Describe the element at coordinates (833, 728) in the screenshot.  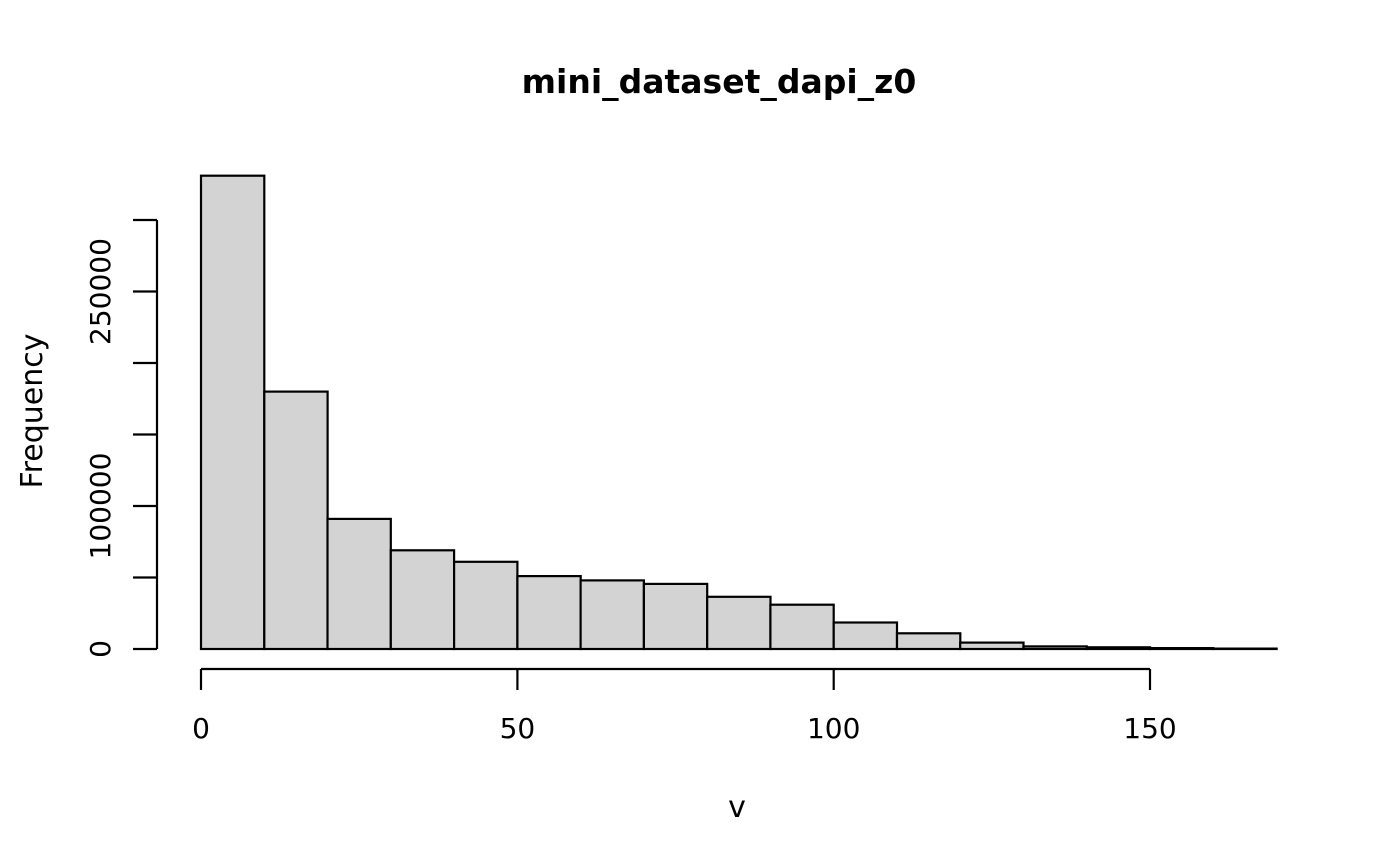
I see `x-tick-label: 100` at that location.